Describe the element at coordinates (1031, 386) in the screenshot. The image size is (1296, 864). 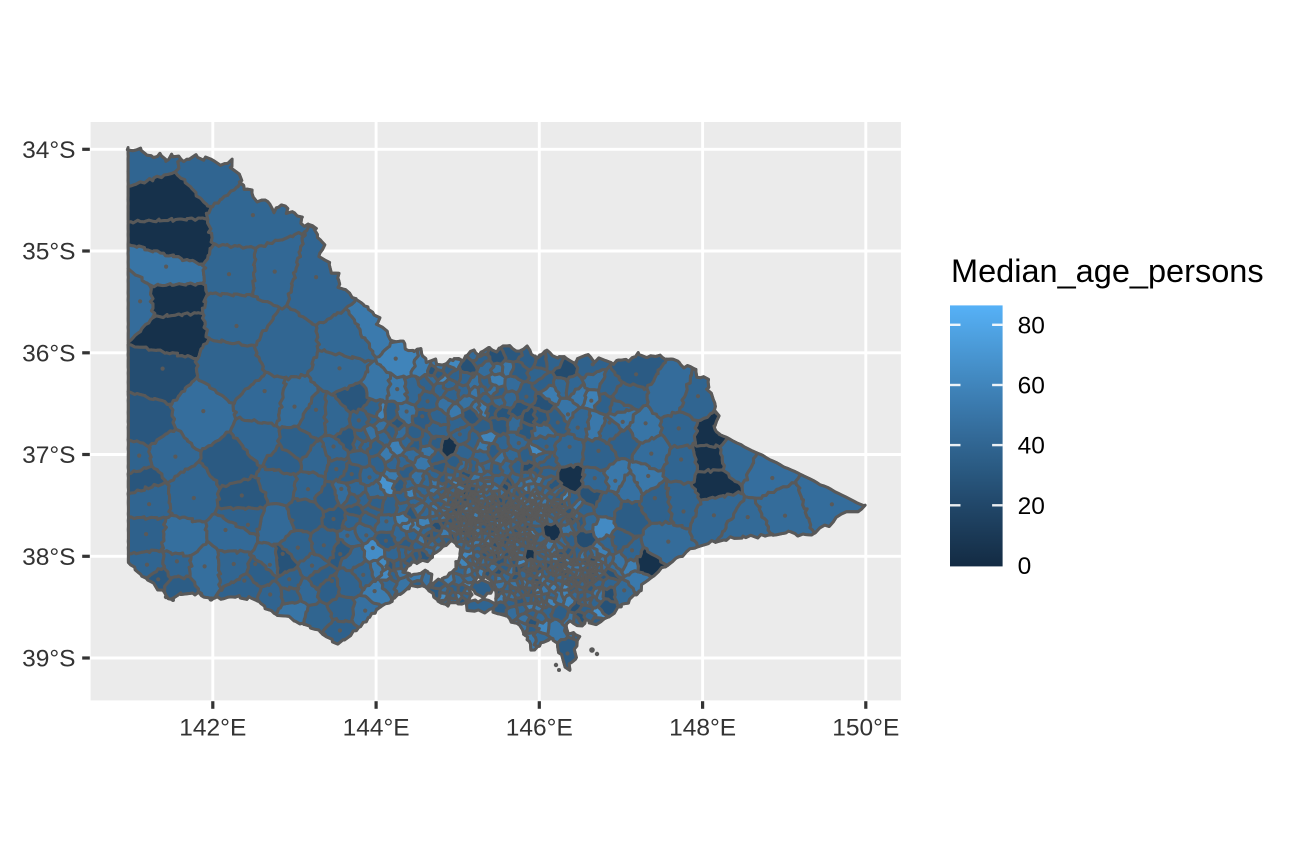
I see `svg-text: 60` at that location.